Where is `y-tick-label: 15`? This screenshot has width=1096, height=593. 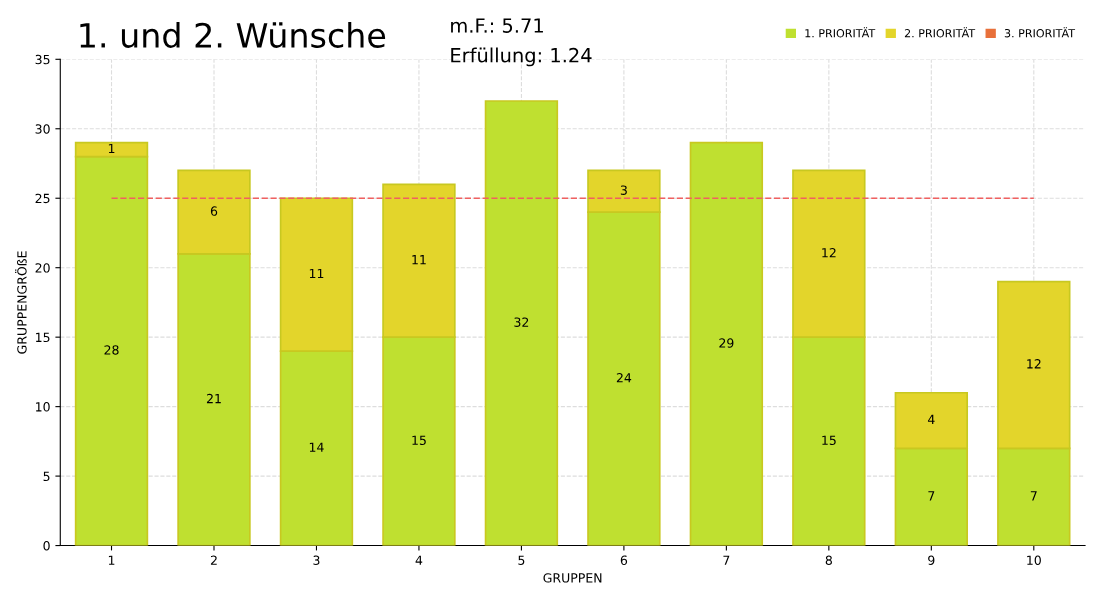
y-tick-label: 15 is located at coordinates (43, 337).